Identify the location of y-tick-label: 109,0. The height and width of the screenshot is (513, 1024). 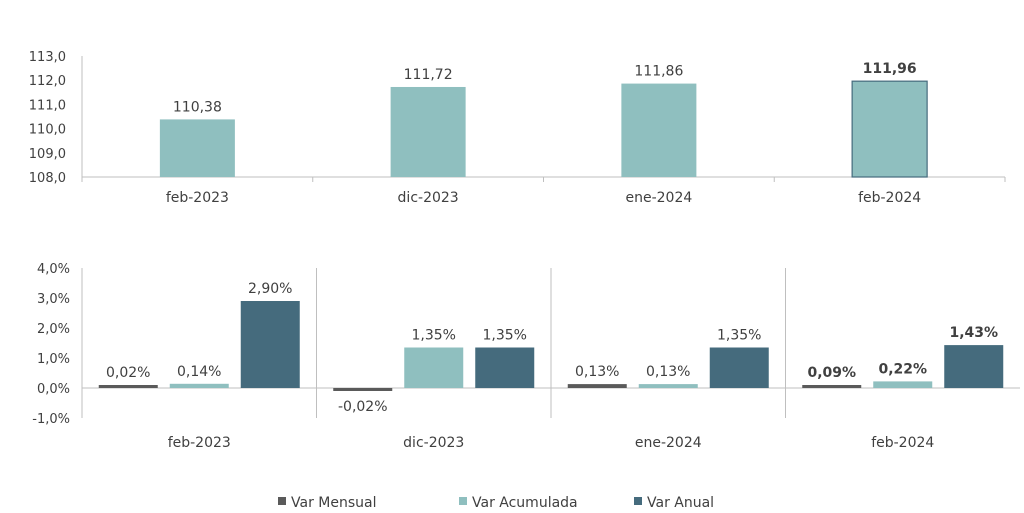
(47, 154).